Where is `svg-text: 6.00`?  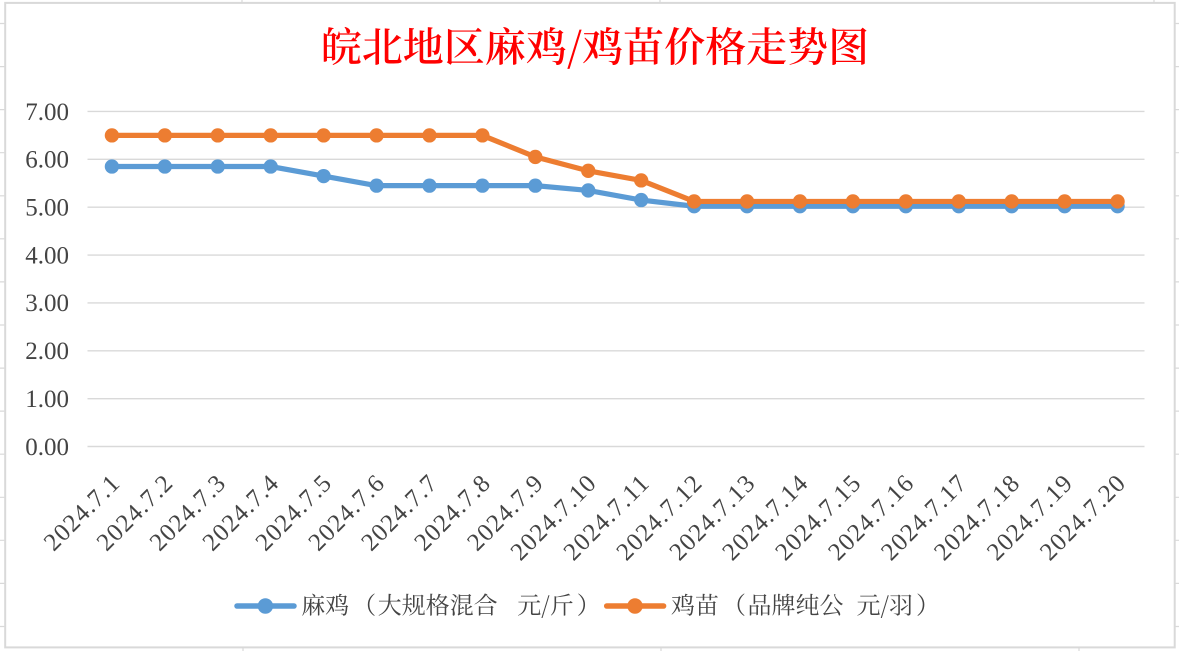
svg-text: 6.00 is located at coordinates (47, 160).